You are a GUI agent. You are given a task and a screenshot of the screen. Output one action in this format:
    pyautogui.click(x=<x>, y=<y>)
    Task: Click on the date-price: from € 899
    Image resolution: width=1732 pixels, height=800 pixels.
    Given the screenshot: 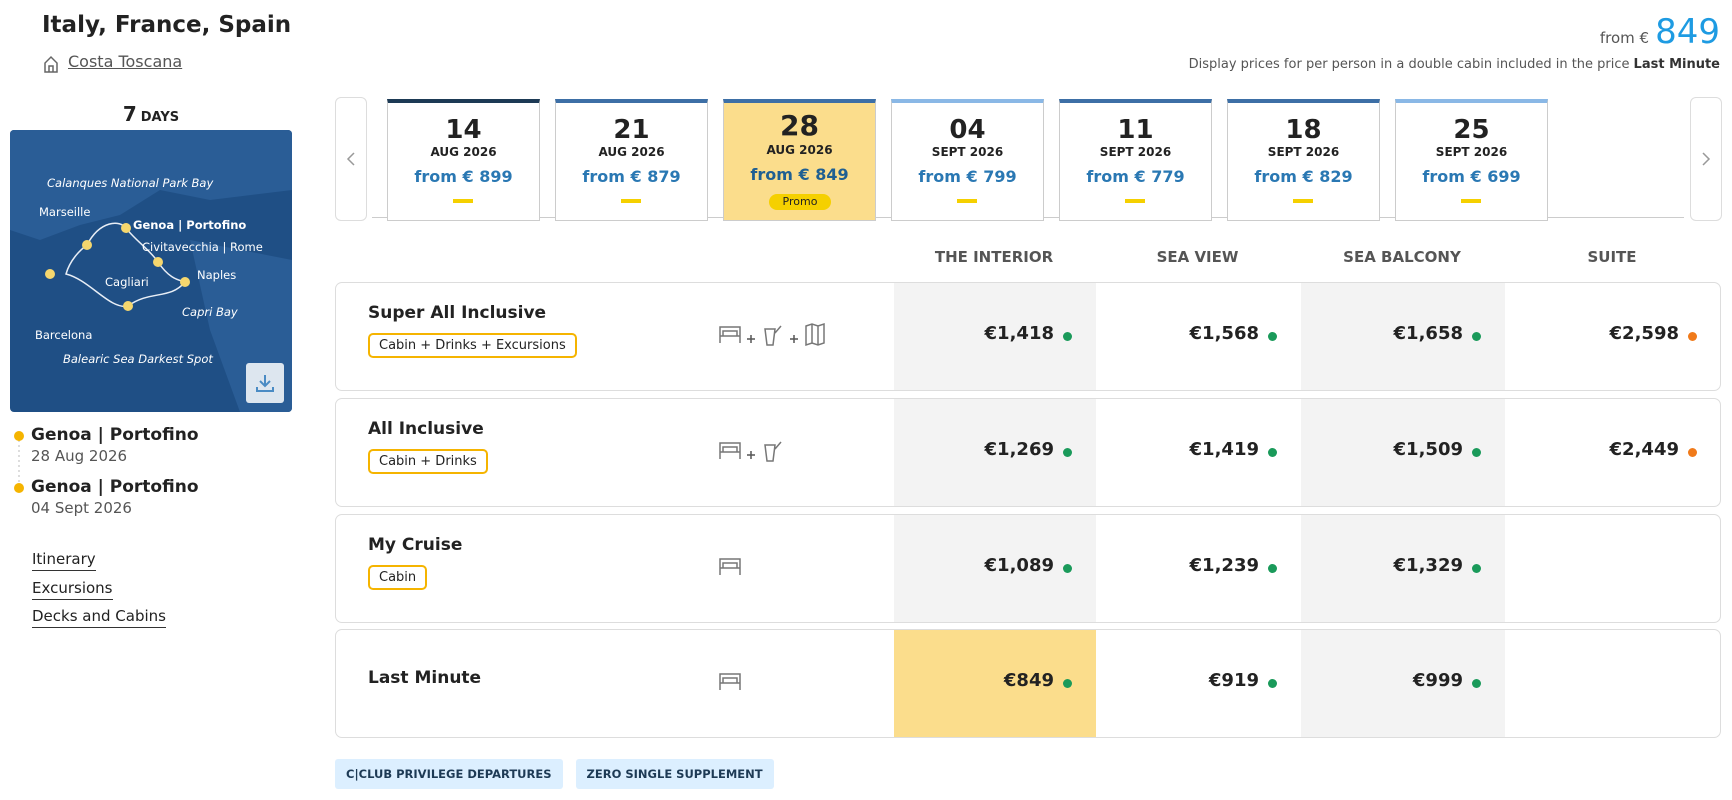 What is the action you would take?
    pyautogui.click(x=463, y=176)
    